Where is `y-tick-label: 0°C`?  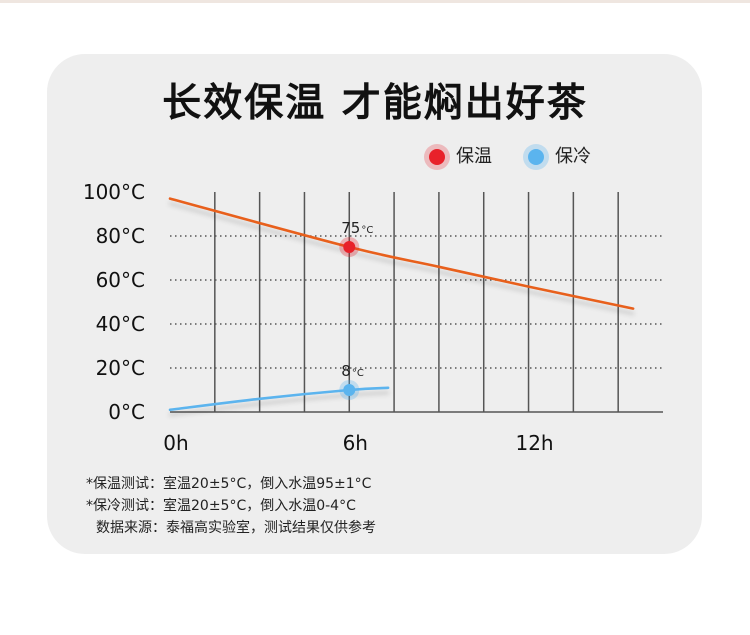
y-tick-label: 0°C is located at coordinates (126, 412).